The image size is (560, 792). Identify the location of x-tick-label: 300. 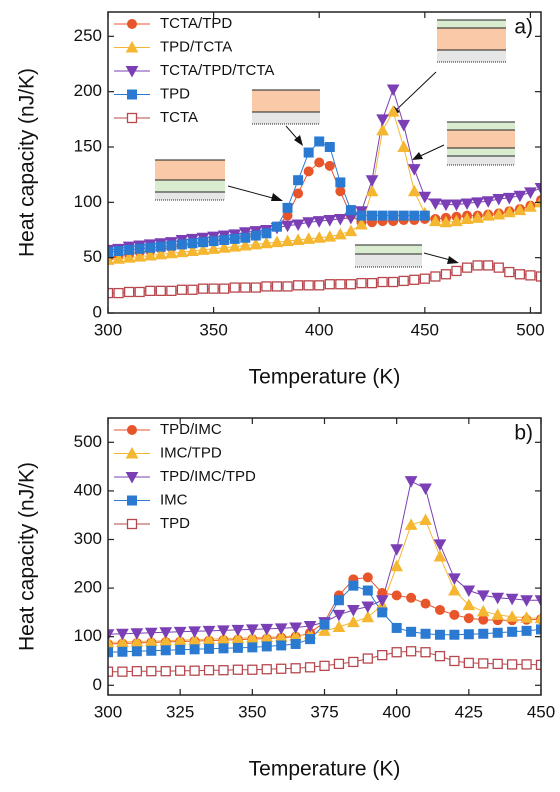
(108, 329).